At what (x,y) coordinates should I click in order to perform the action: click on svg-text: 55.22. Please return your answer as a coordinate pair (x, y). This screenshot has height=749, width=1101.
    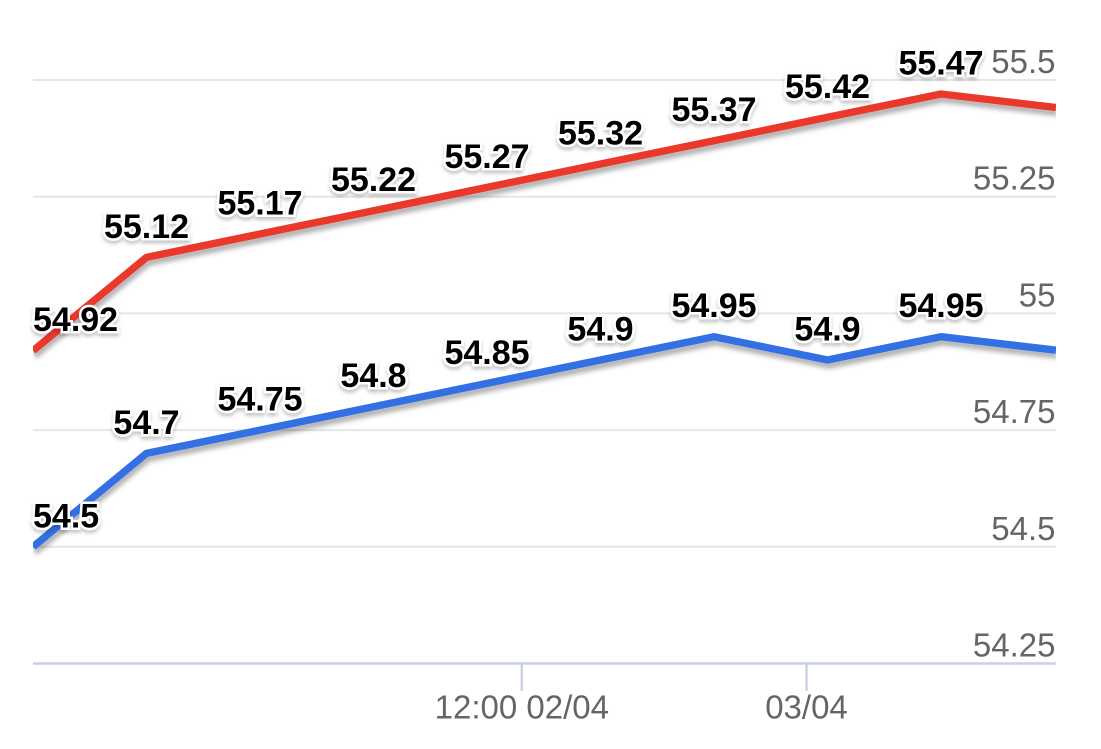
    Looking at the image, I should click on (373, 180).